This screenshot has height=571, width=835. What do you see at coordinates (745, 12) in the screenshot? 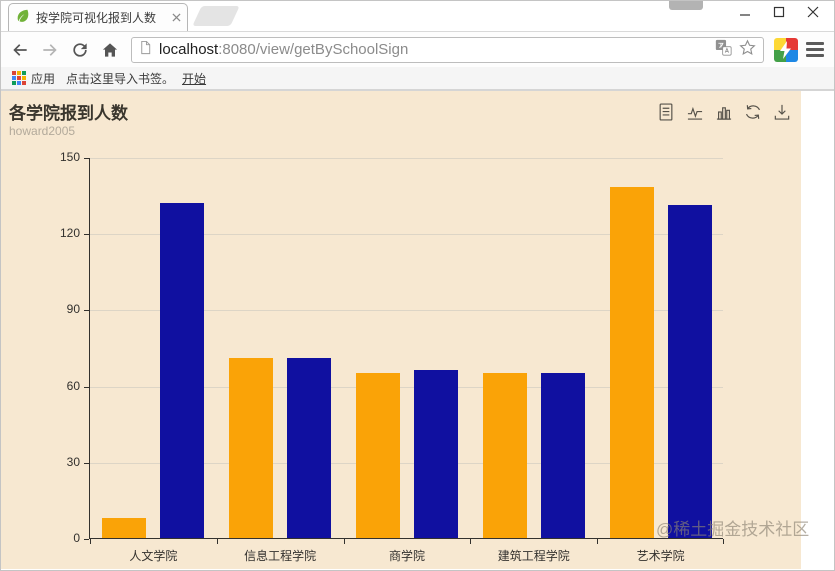
I see `minimize-icon` at bounding box center [745, 12].